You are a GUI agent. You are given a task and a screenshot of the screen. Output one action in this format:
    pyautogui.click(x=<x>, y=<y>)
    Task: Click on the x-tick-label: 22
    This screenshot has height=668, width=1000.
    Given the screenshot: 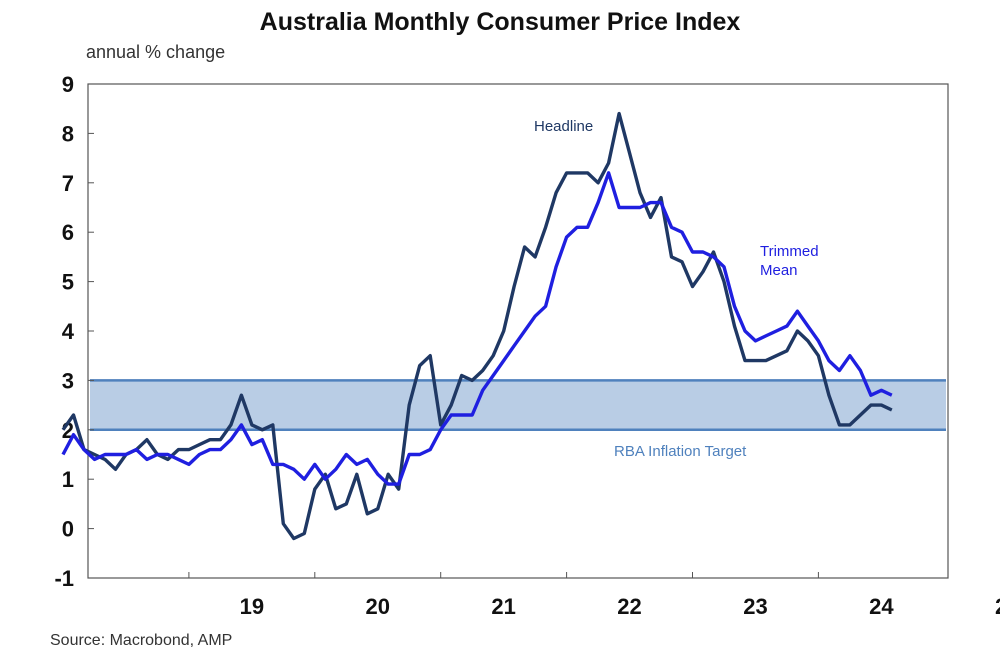 What is the action you would take?
    pyautogui.click(x=629, y=606)
    